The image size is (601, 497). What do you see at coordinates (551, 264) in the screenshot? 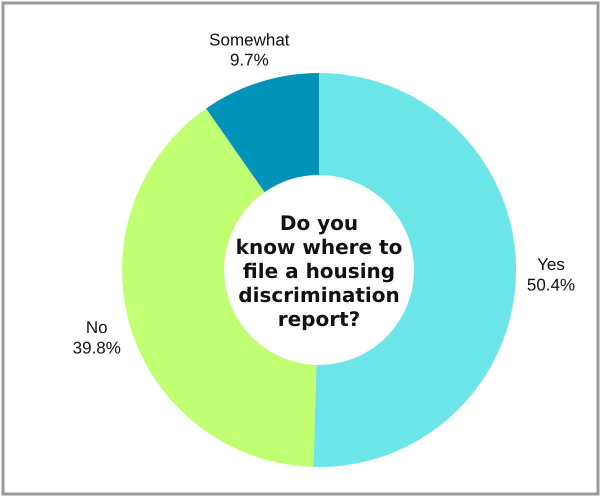
I see `slice-label: Yes` at bounding box center [551, 264].